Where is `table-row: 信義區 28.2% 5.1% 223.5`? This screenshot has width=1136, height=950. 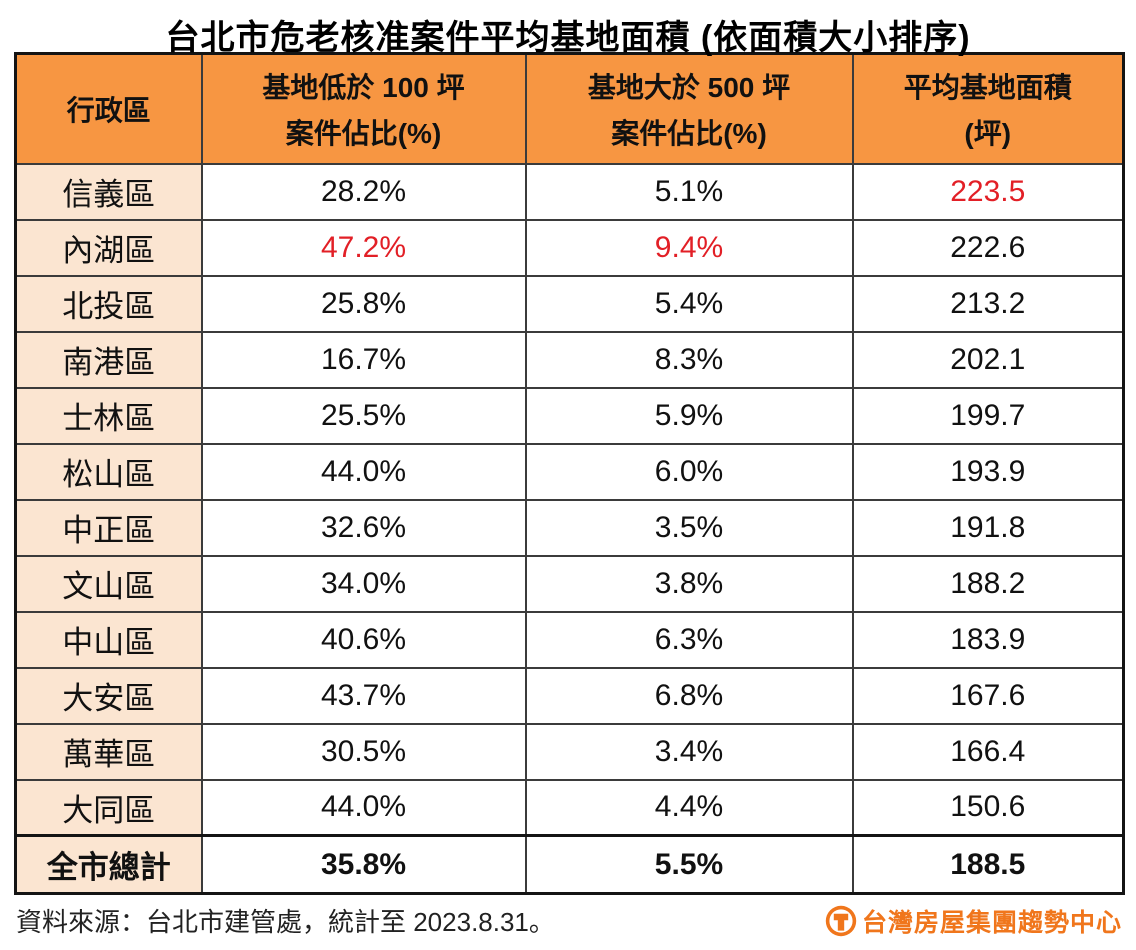 table-row: 信義區 28.2% 5.1% 223.5 is located at coordinates (569, 191).